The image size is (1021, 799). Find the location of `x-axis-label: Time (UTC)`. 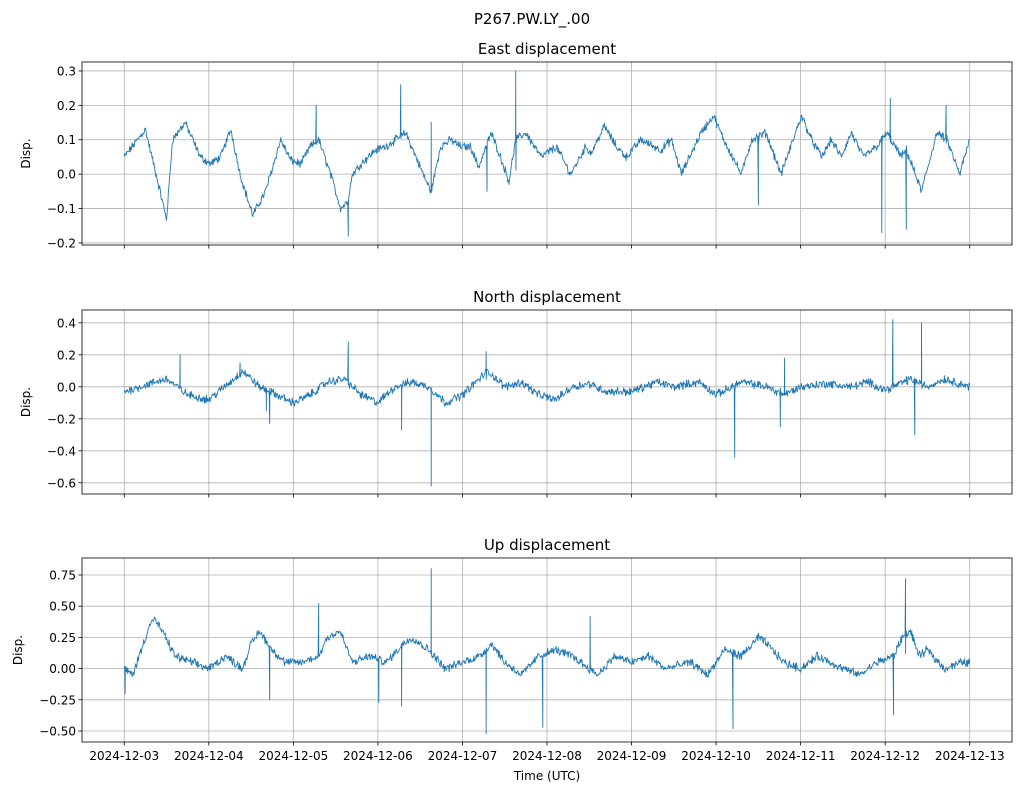

x-axis-label: Time (UTC) is located at coordinates (546, 776).